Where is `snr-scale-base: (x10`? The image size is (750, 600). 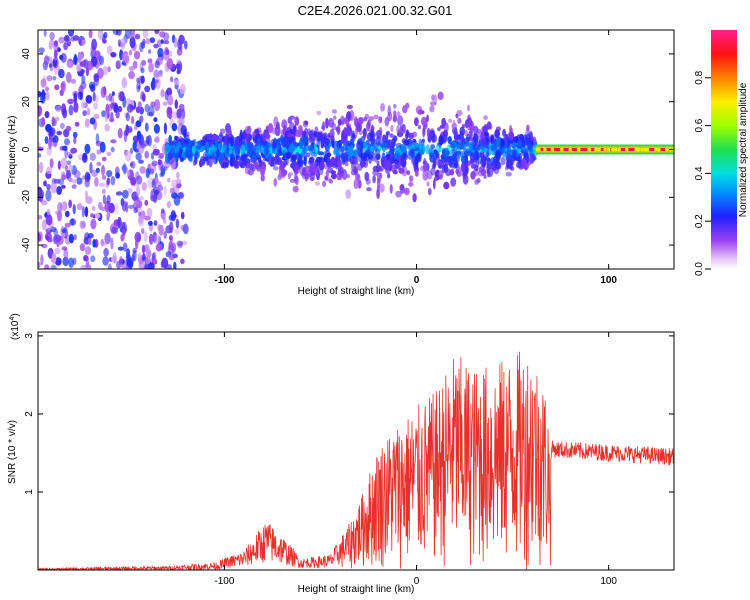
snr-scale-base: (x10 is located at coordinates (15, 330).